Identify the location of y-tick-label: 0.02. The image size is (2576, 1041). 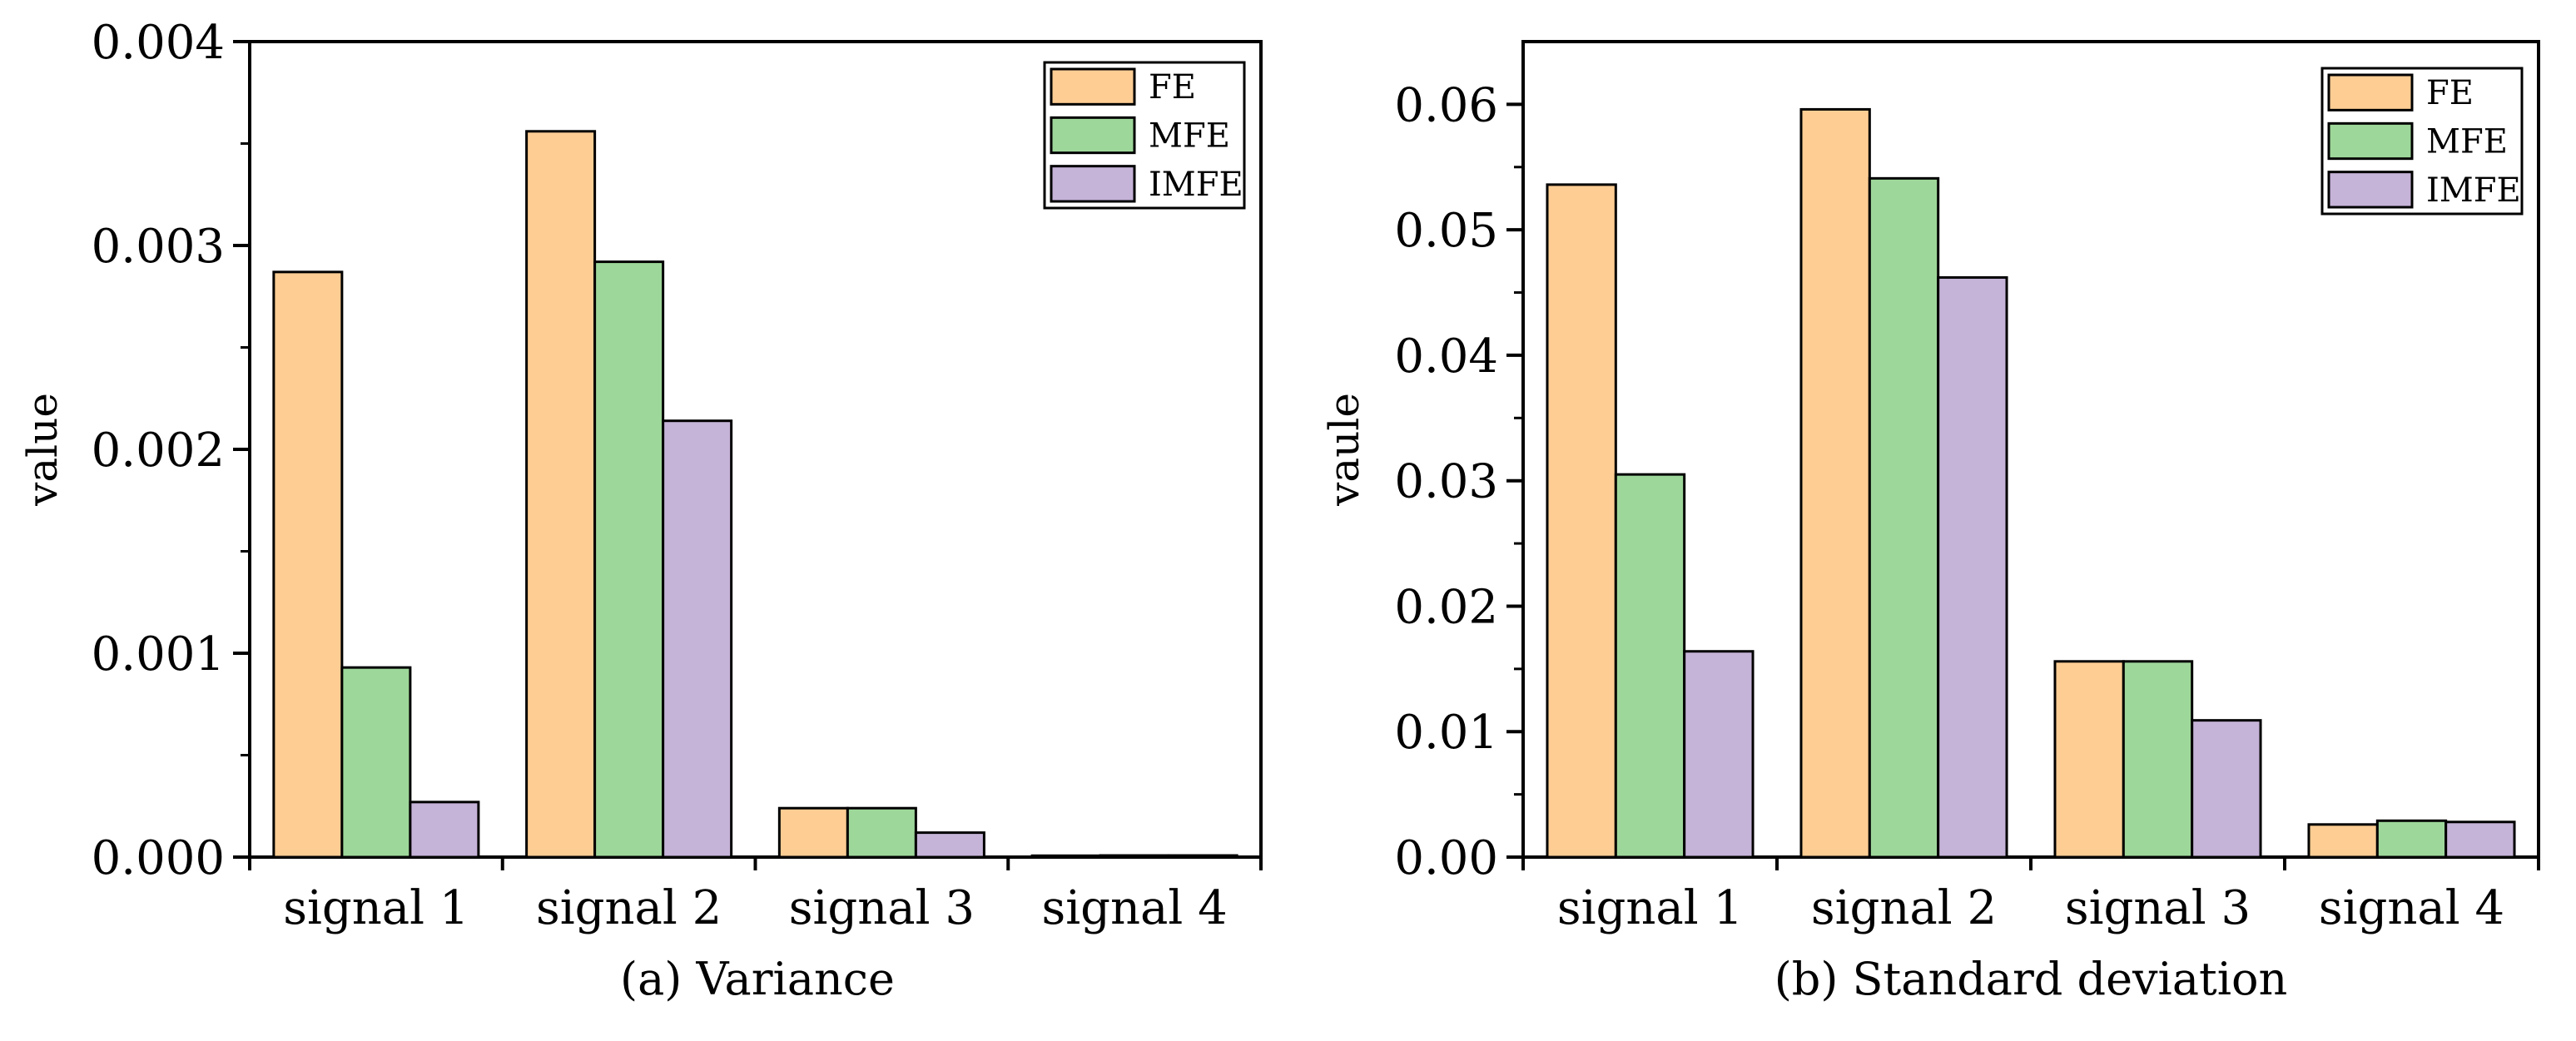
(1446, 607).